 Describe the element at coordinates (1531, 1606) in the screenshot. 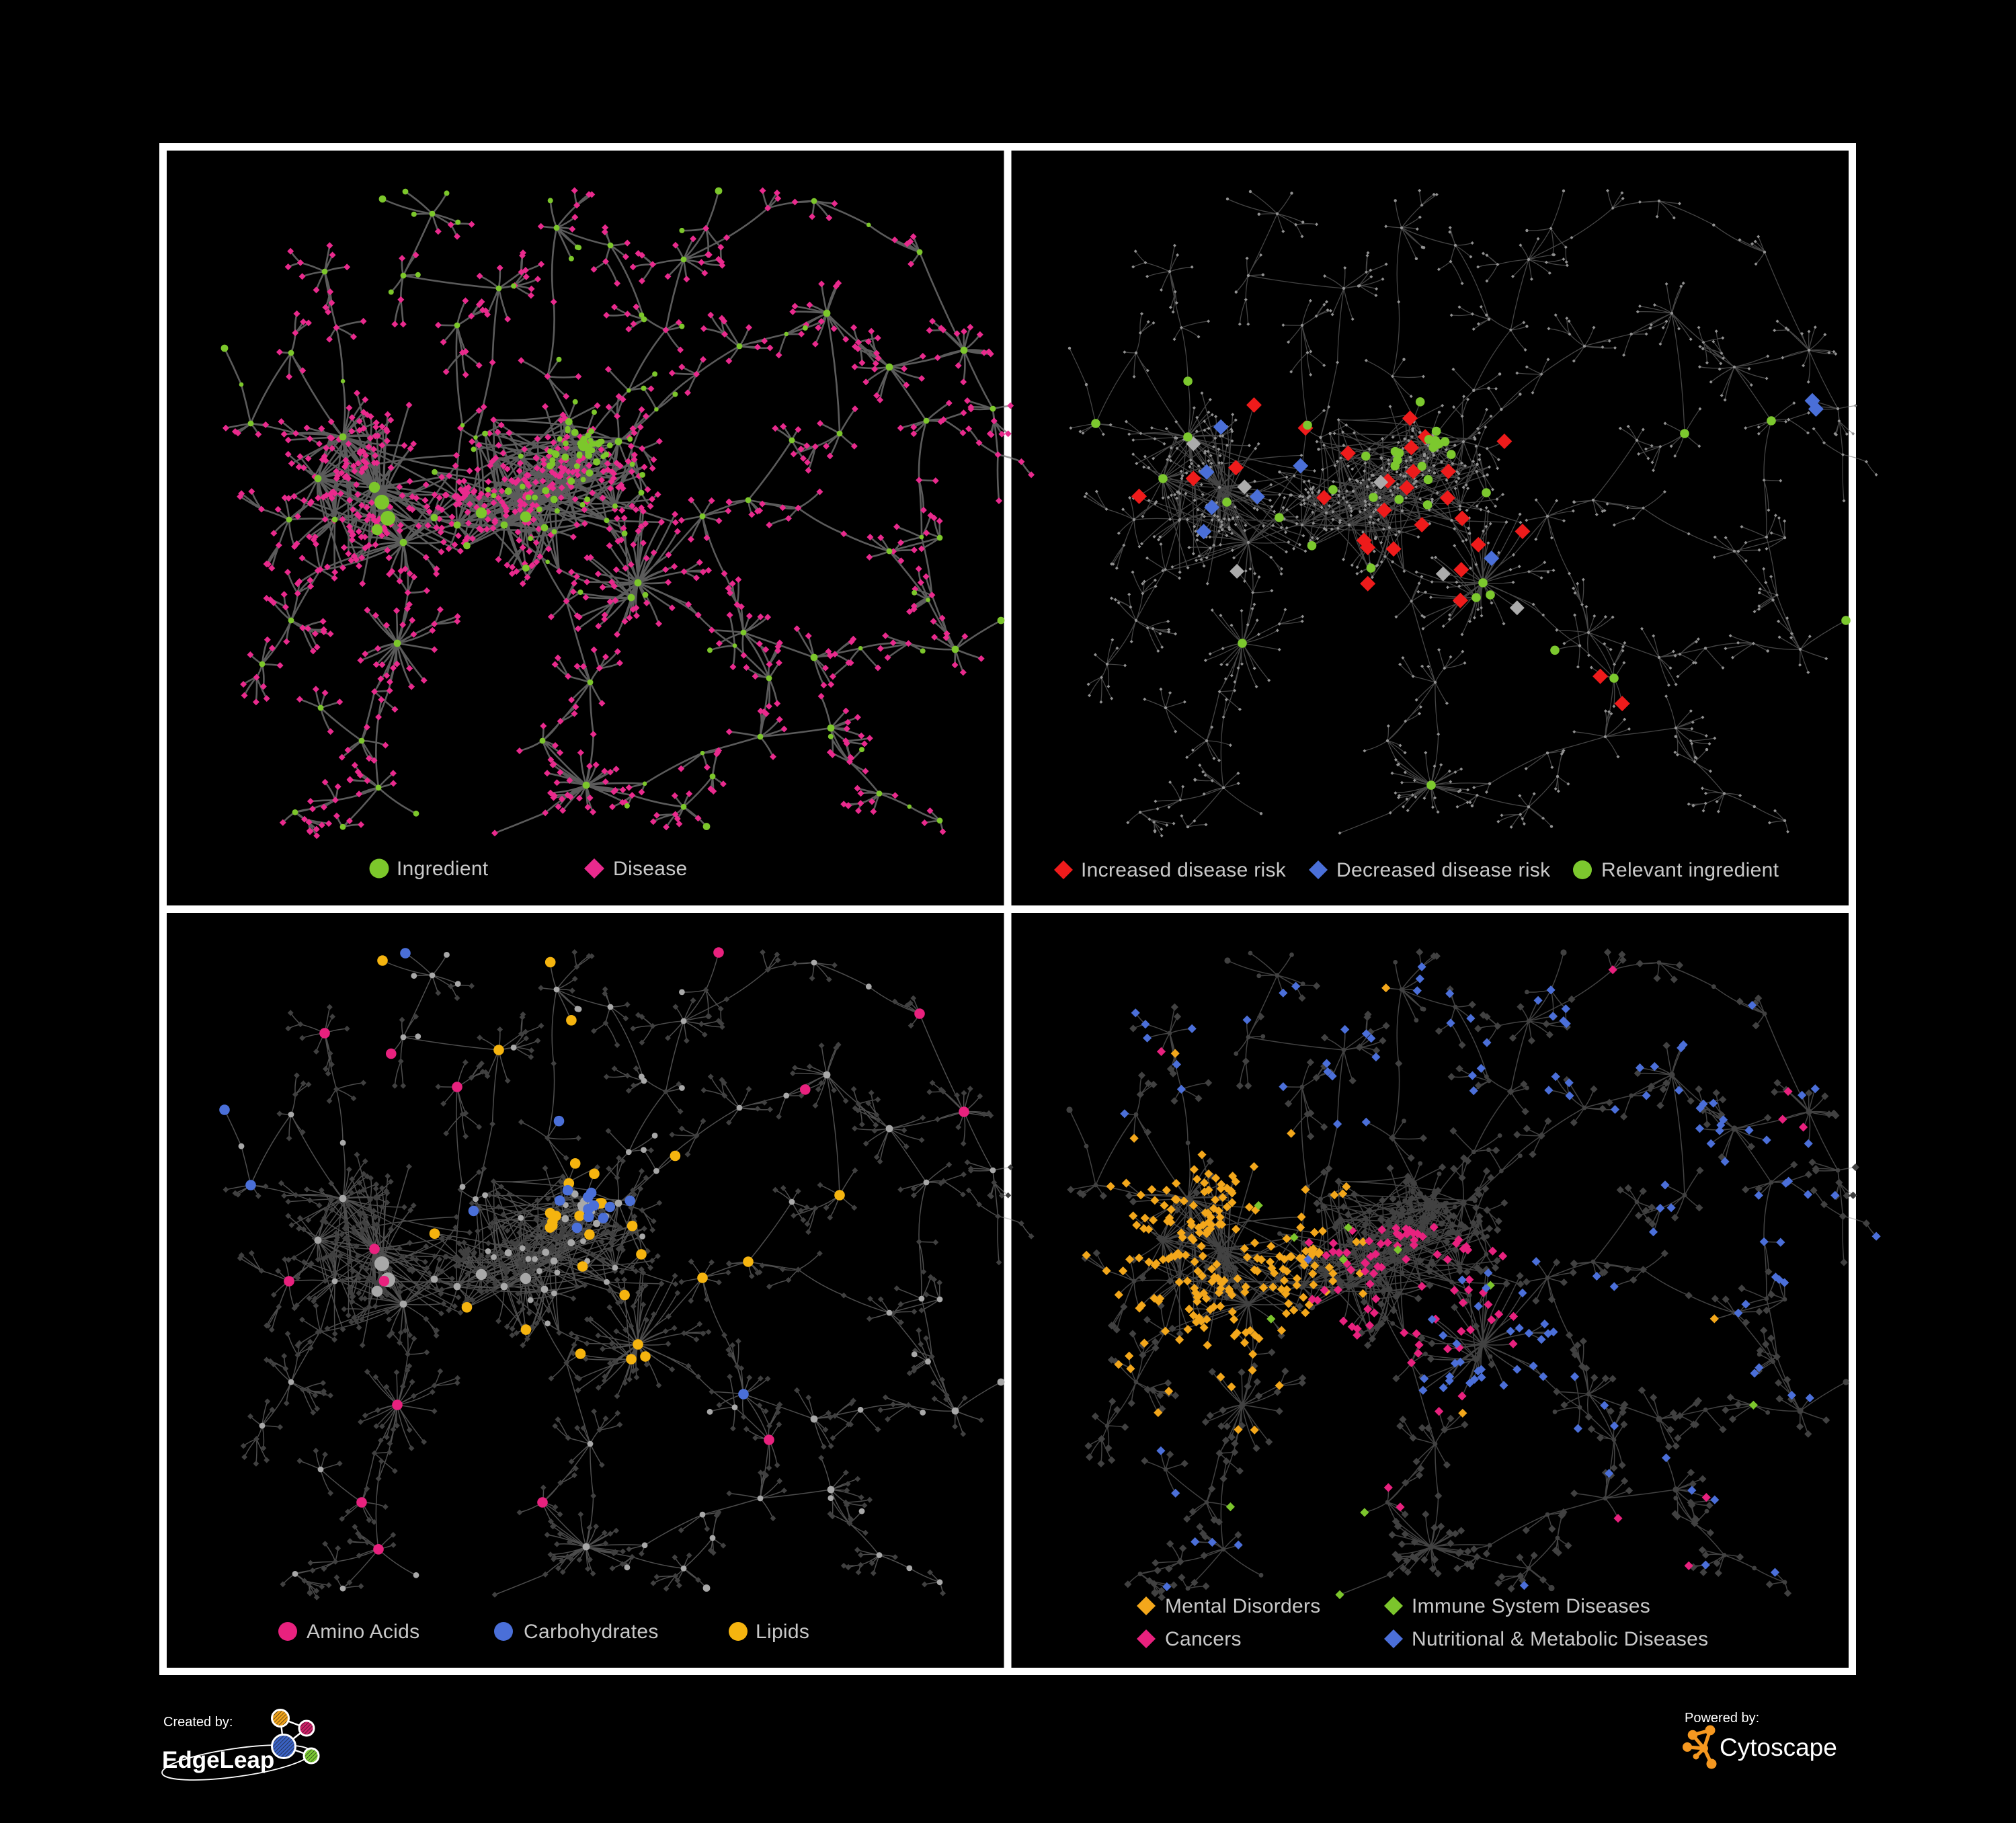

I see `svg-text: Immune System Diseases` at that location.